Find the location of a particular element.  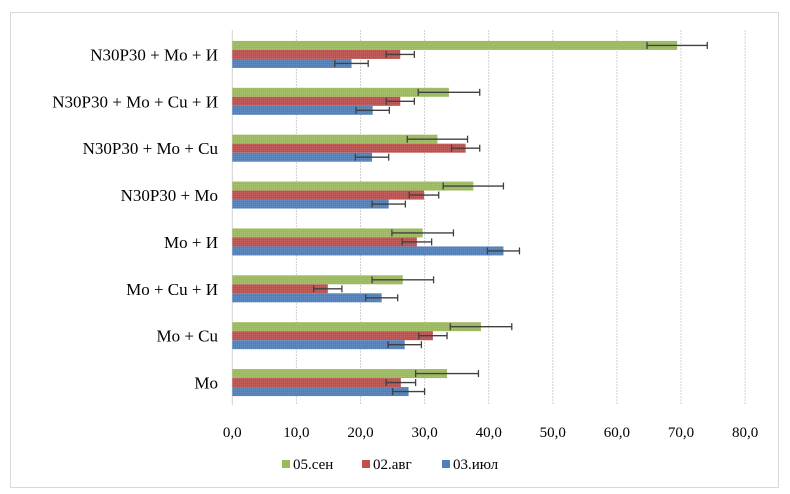

x-tick-label: 20,0 is located at coordinates (360, 433).